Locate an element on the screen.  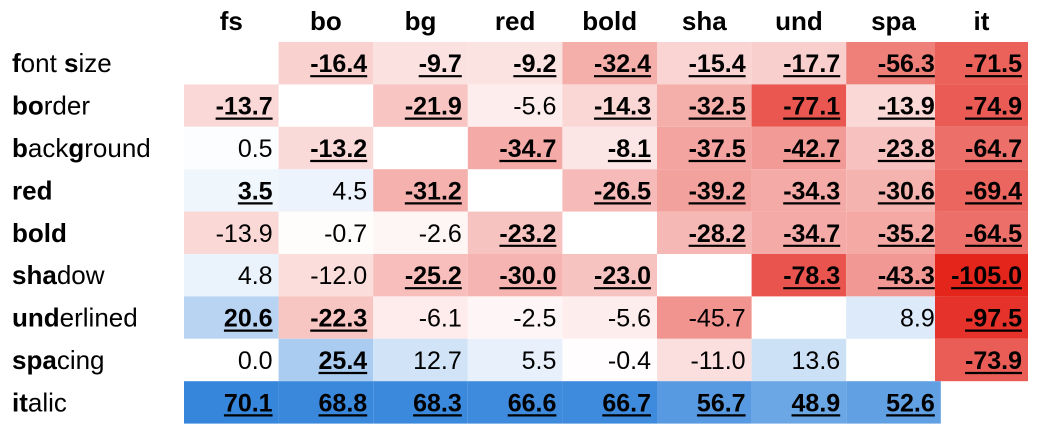
row-label: shadow is located at coordinates (58, 275).